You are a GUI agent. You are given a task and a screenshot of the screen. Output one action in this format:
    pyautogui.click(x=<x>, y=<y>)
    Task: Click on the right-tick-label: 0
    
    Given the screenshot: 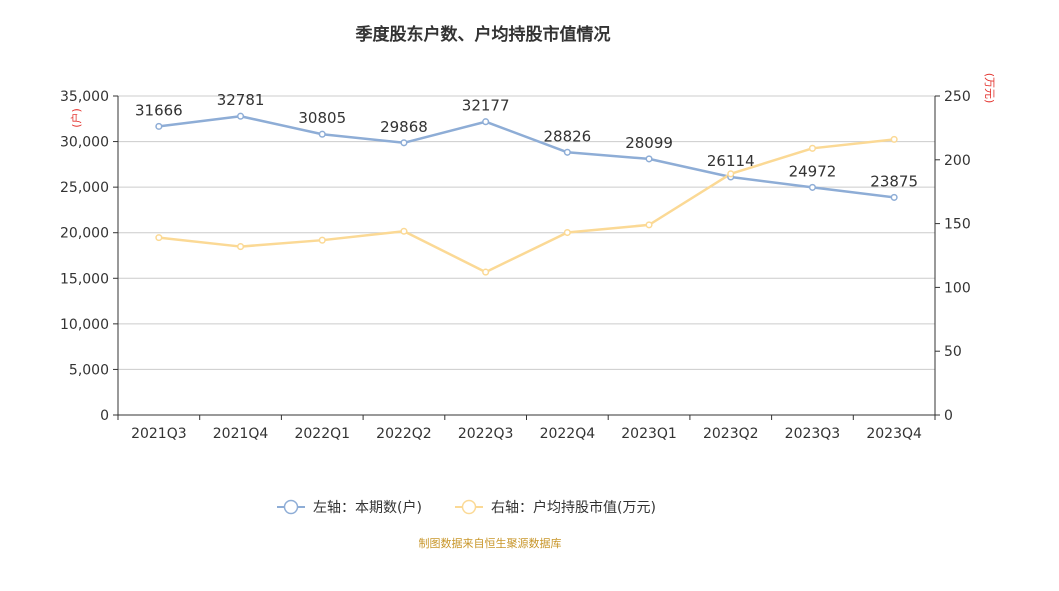 What is the action you would take?
    pyautogui.click(x=948, y=416)
    